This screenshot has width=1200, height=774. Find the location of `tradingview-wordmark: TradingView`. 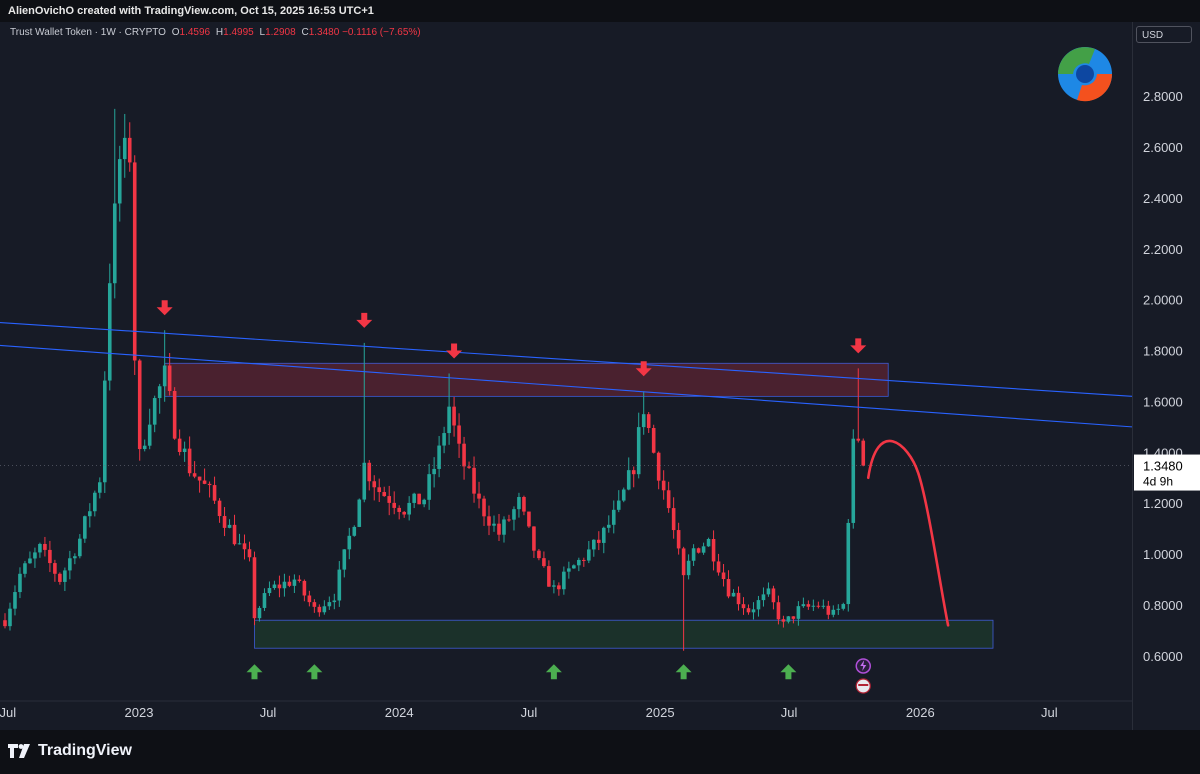

tradingview-wordmark: TradingView is located at coordinates (85, 750).